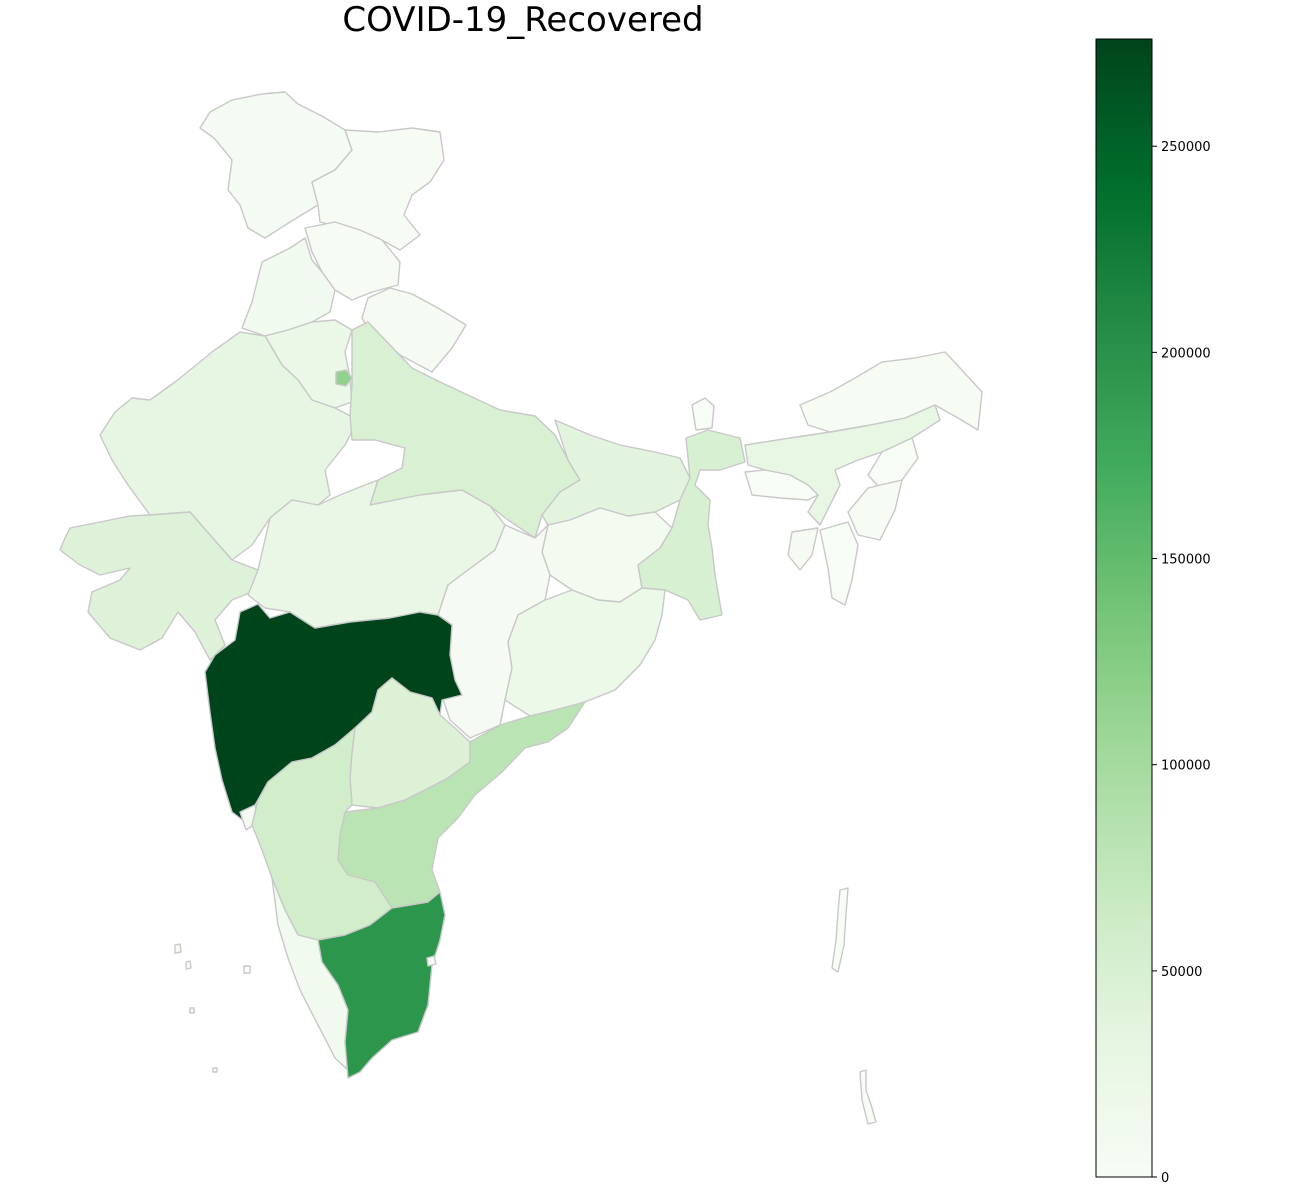 Image resolution: width=1300 pixels, height=1200 pixels. Describe the element at coordinates (288, 287) in the screenshot. I see `region-punjab` at that location.